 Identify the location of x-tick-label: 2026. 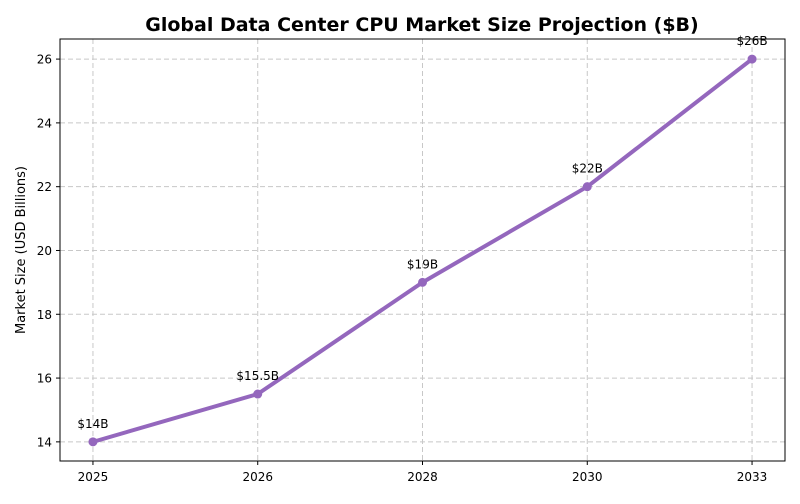
(257, 477).